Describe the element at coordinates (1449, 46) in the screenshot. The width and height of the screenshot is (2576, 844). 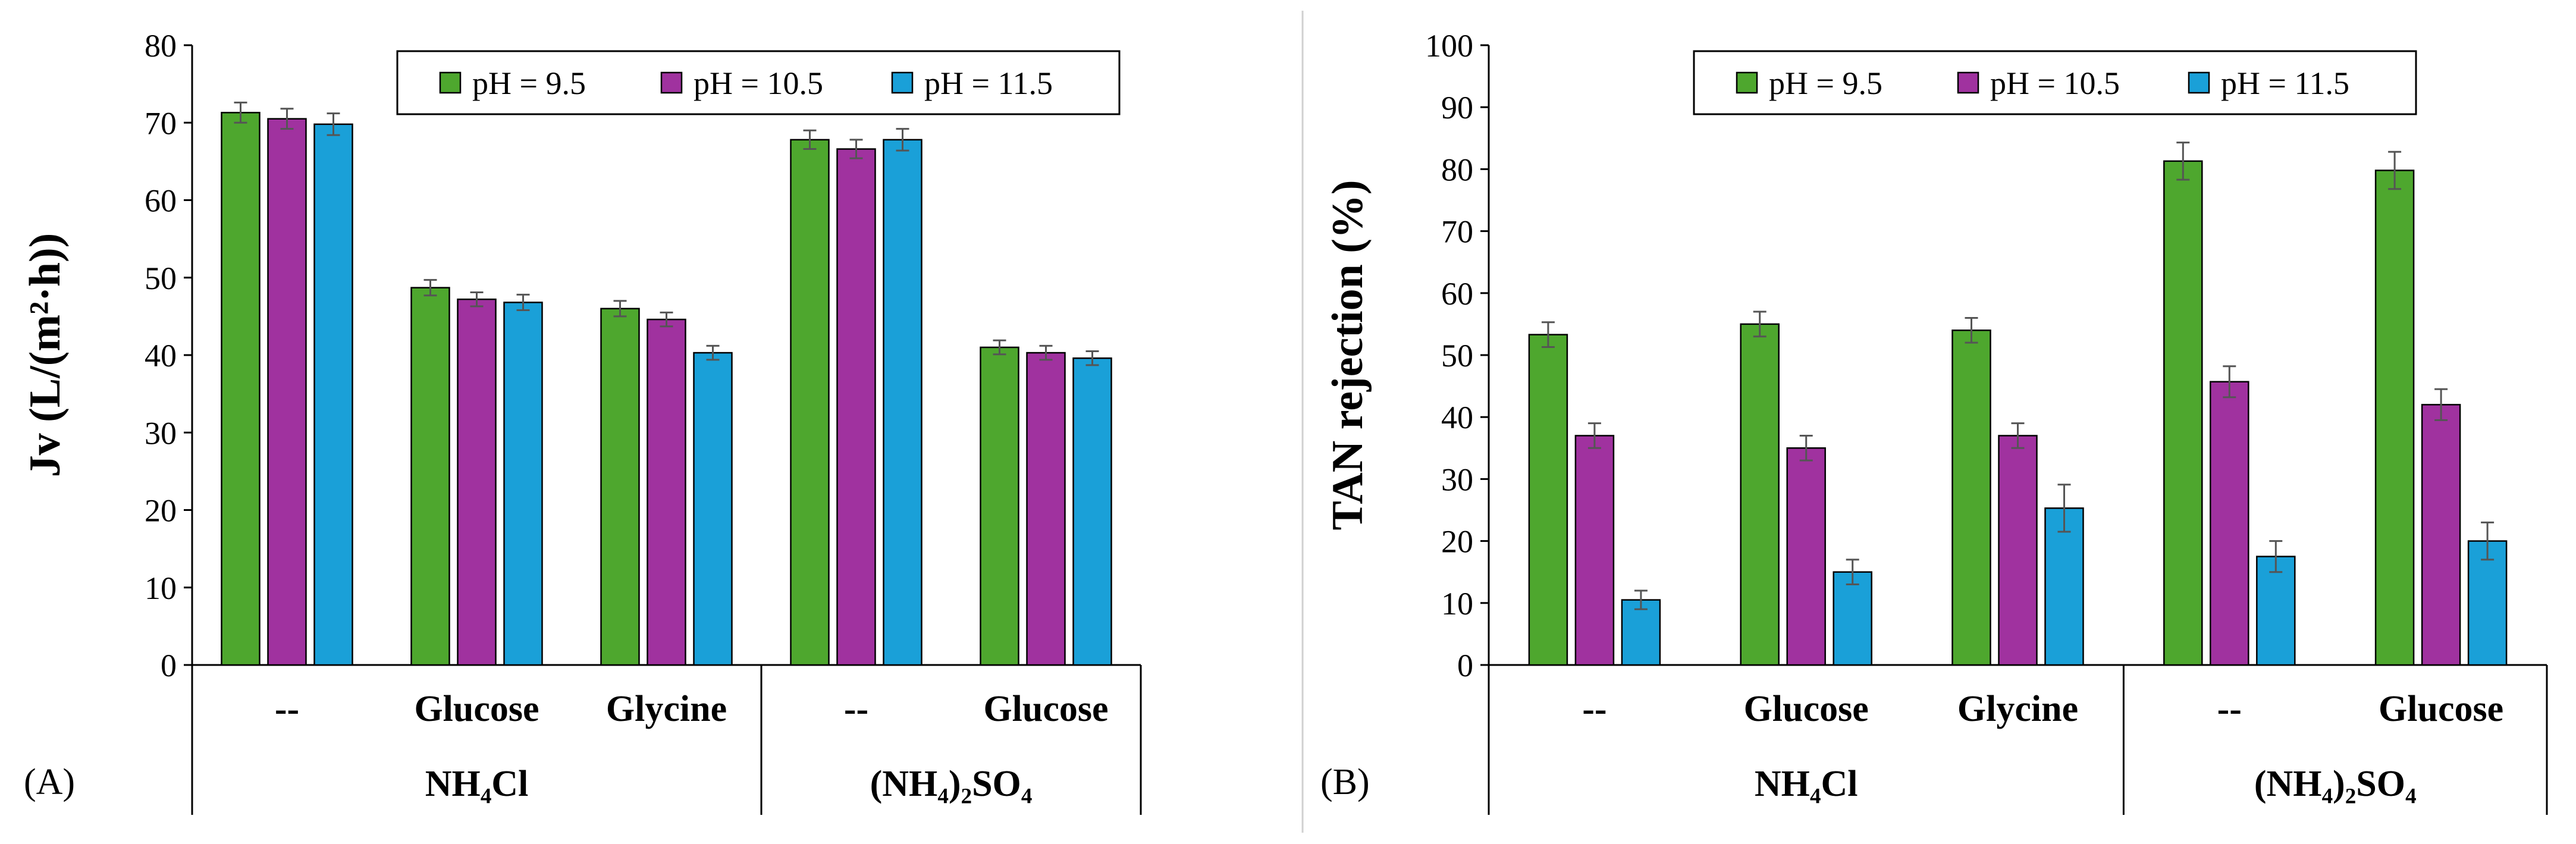
I see `y-tick-label: 100` at that location.